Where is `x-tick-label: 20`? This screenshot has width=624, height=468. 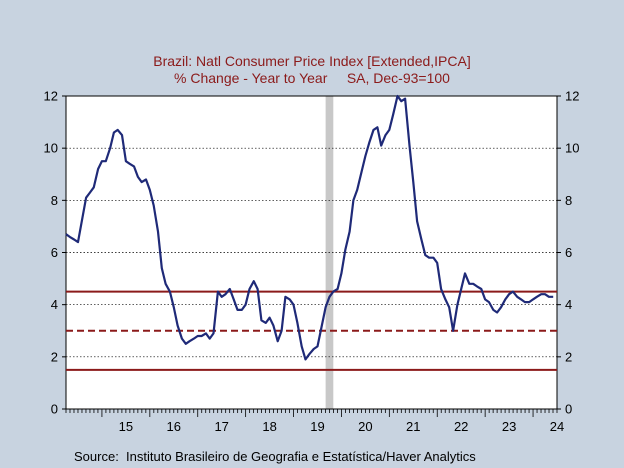 x-tick-label: 20 is located at coordinates (365, 426).